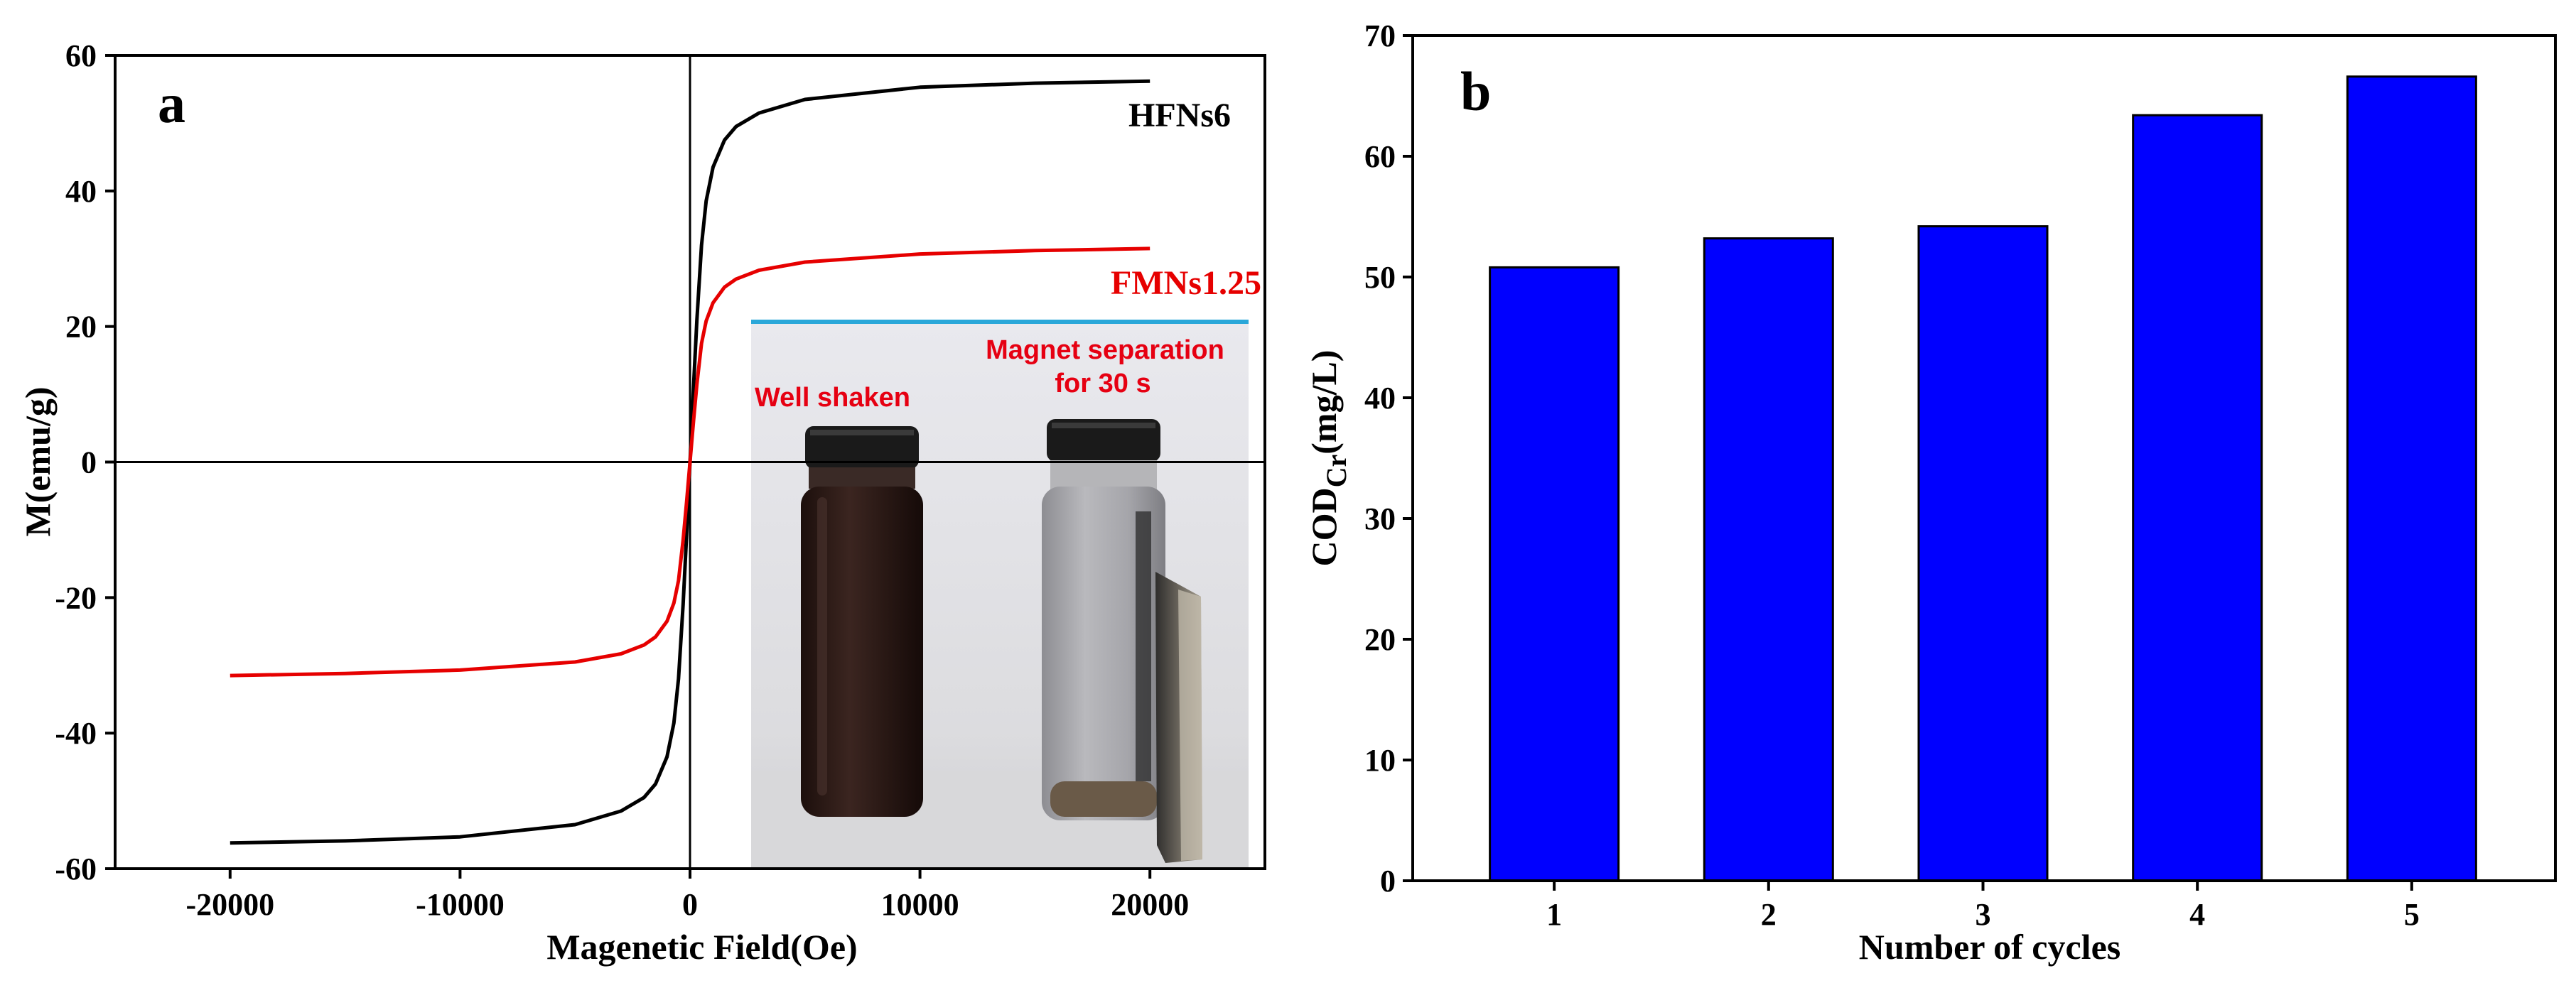 Image resolution: width=2576 pixels, height=988 pixels. Describe the element at coordinates (1769, 914) in the screenshot. I see `x-tick-label: 2` at that location.